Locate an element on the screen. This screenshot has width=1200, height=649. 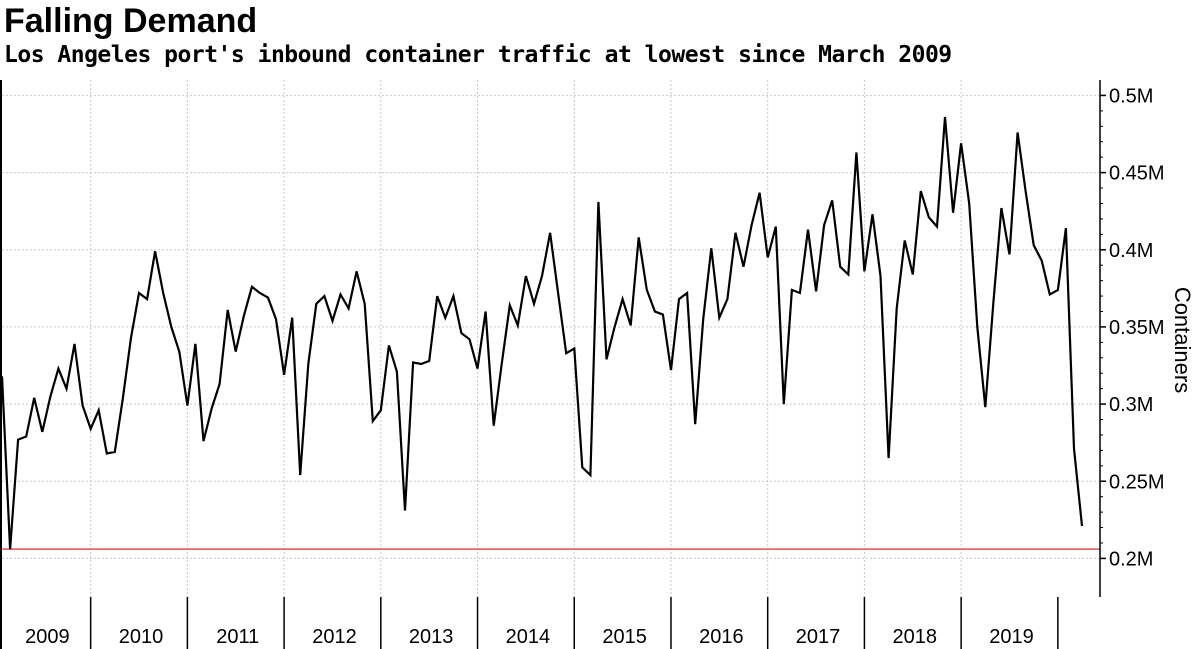
y-tick-label: 0.35M is located at coordinates (1137, 328).